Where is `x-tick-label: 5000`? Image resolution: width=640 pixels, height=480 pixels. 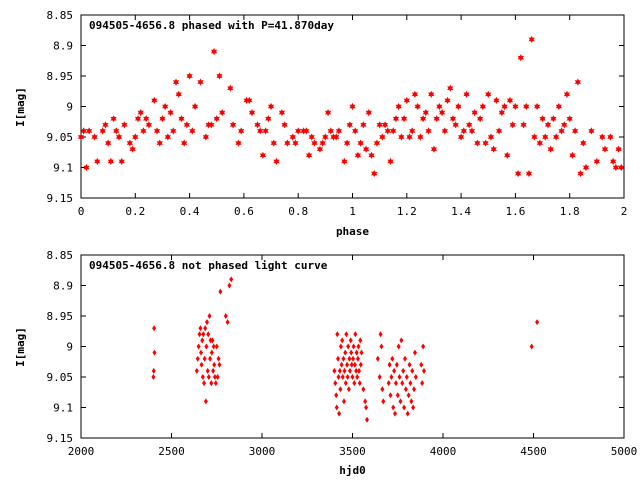
x-tick-label: 5000 is located at coordinates (624, 451).